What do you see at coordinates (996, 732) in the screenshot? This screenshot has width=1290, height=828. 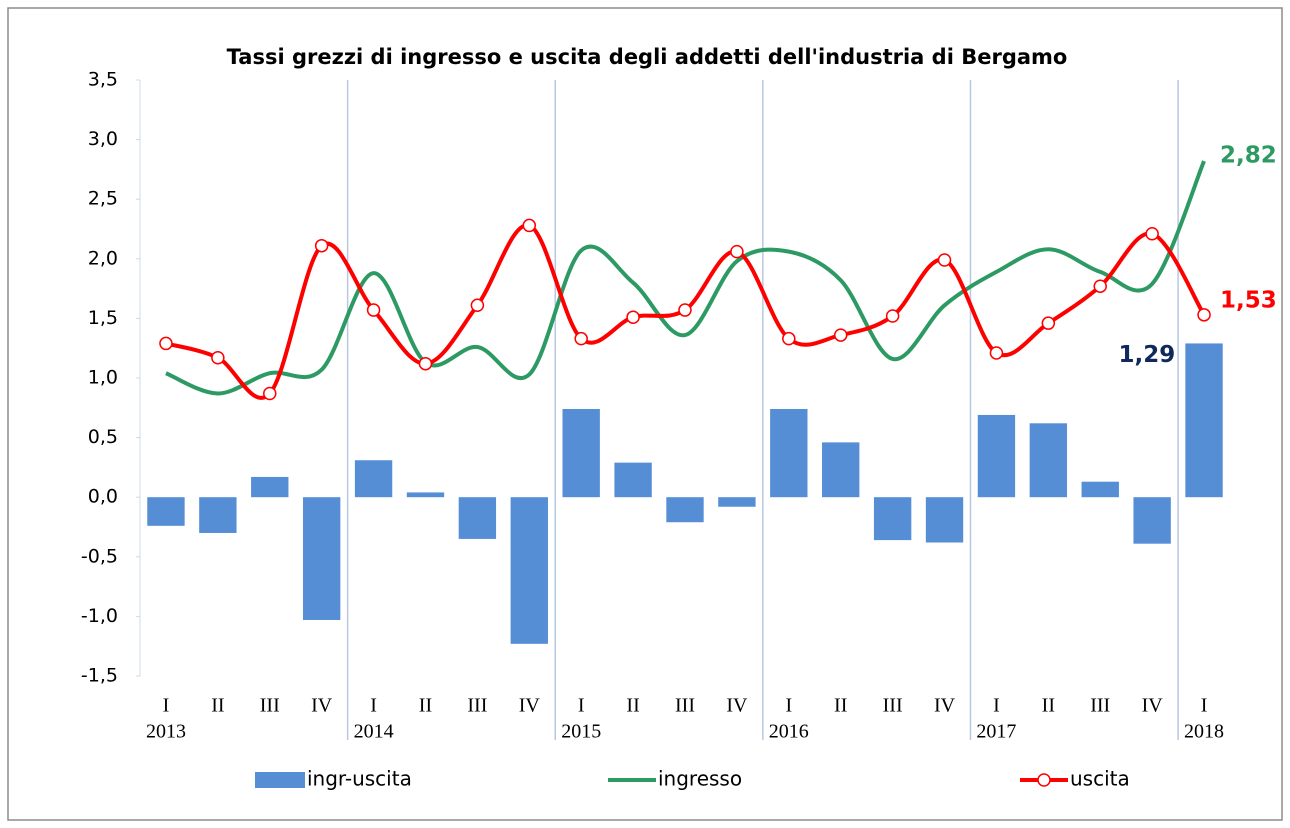 I see `year-label: 2017` at bounding box center [996, 732].